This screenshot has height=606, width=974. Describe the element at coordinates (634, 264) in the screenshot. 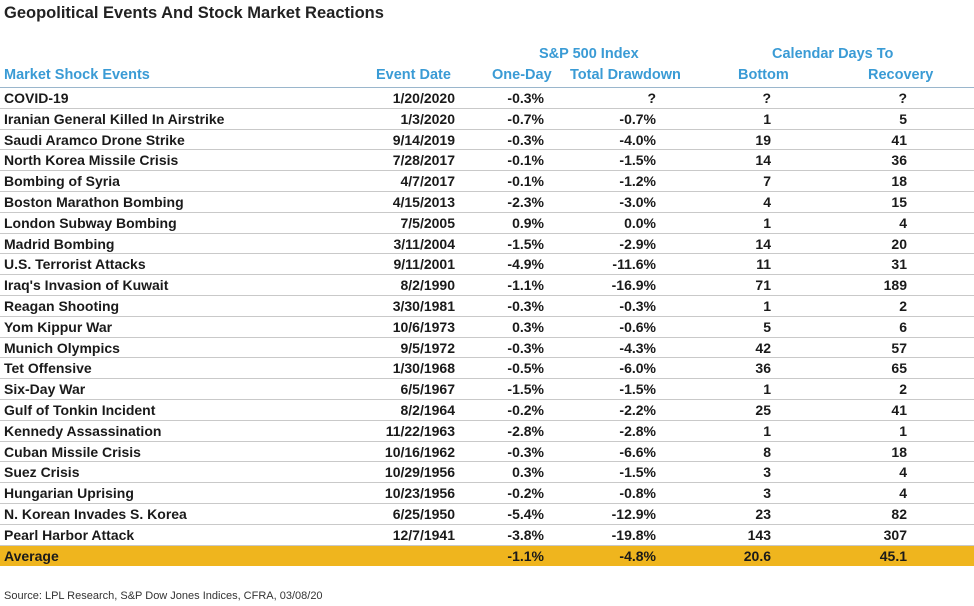

I see `cell-drawdown: -11.6%` at that location.